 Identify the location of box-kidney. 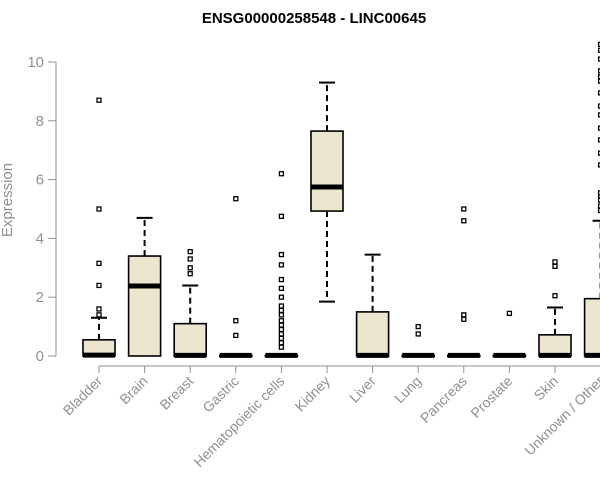
(327, 192).